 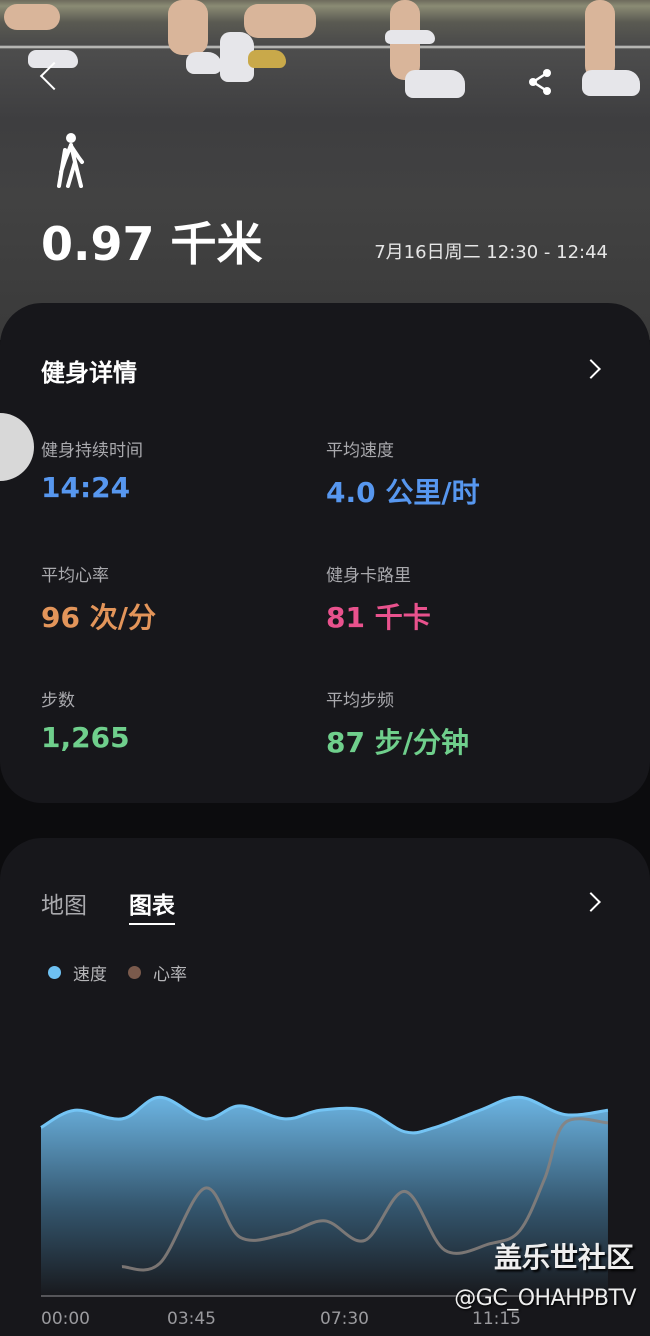 I want to click on legend-label: 速度, so click(x=90, y=975).